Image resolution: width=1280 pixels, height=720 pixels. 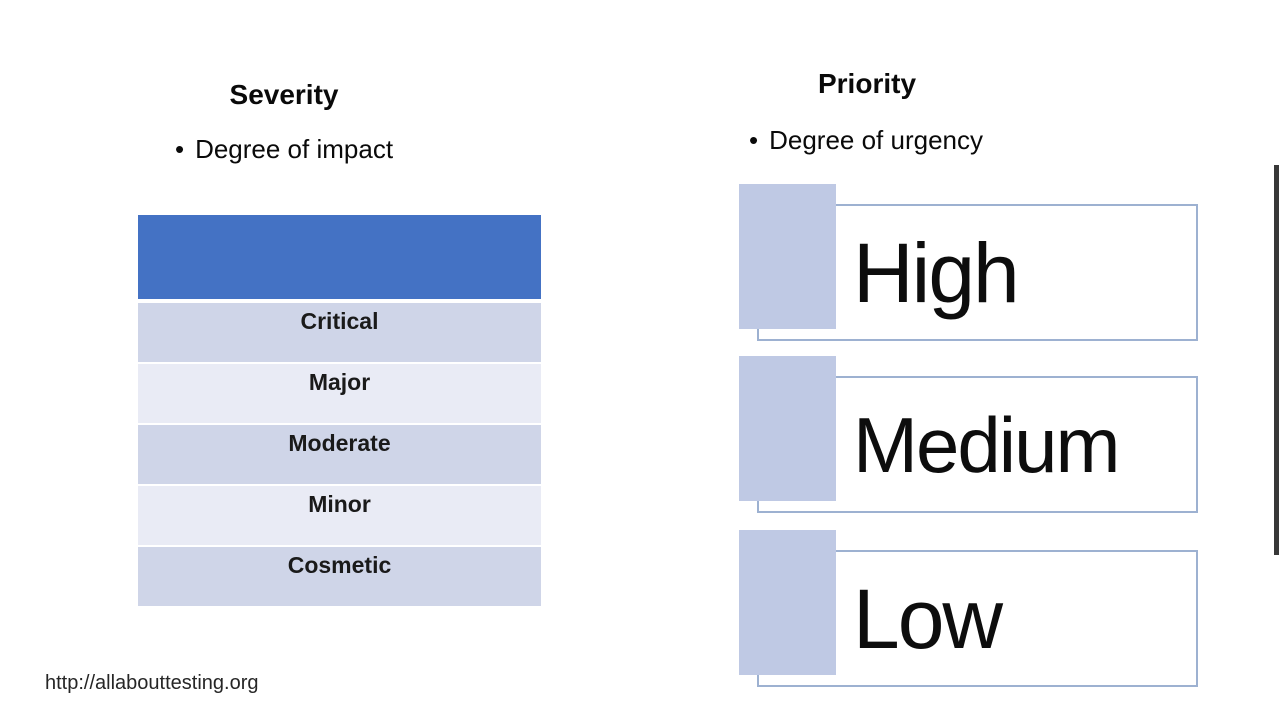 I want to click on screen-edge-artifact, so click(x=1276, y=360).